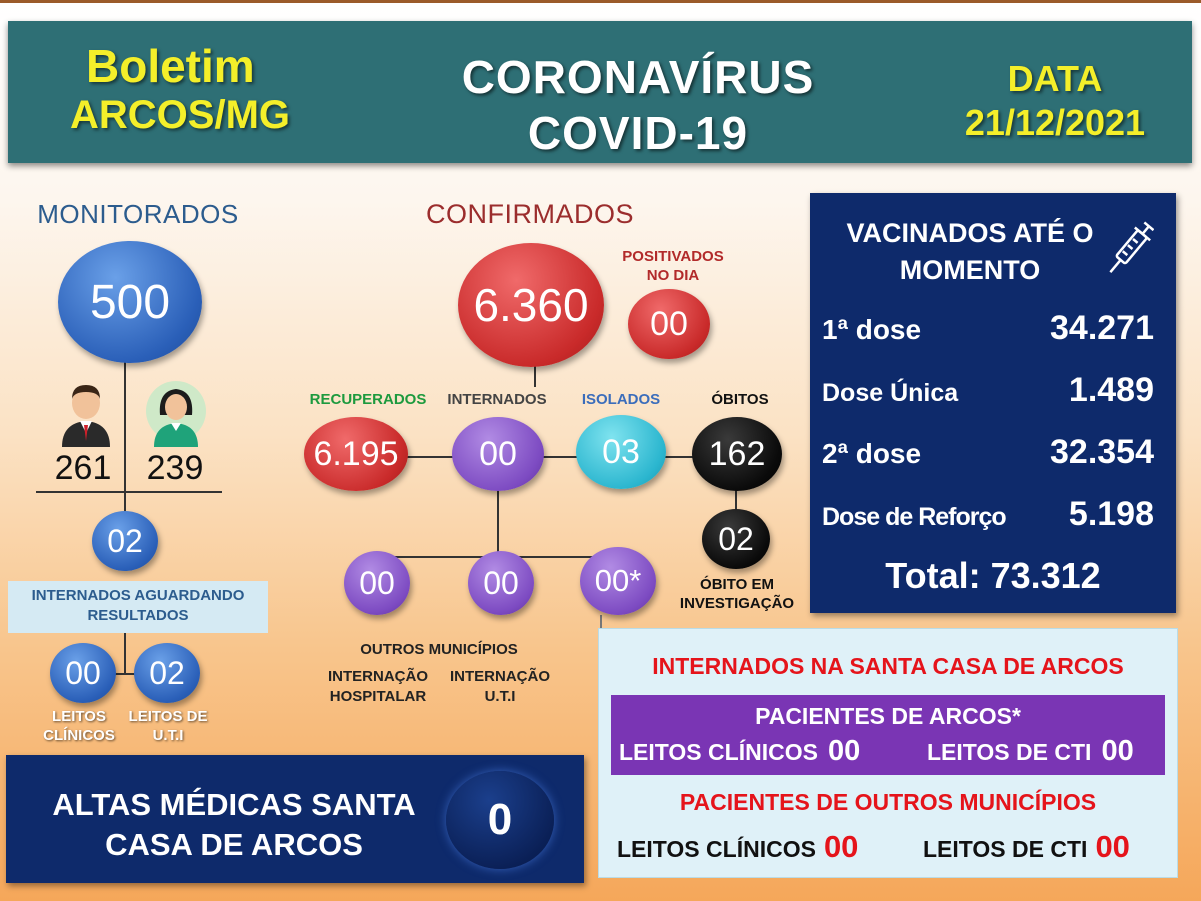 The image size is (1201, 901). What do you see at coordinates (872, 453) in the screenshot?
I see `vac-row-label: 2ª dose` at bounding box center [872, 453].